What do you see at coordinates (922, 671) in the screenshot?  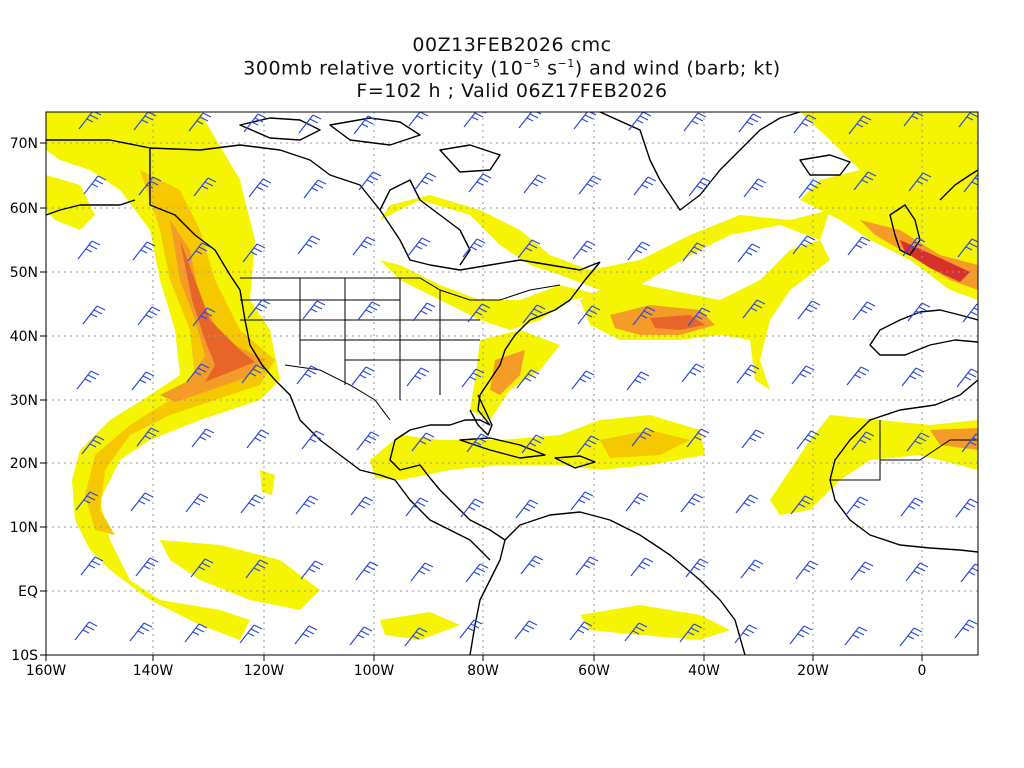 I see `x-tick-label: 0` at bounding box center [922, 671].